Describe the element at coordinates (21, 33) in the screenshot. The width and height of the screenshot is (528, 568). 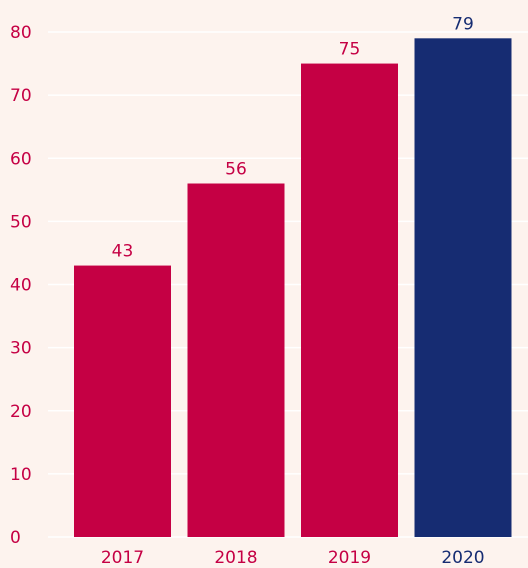
I see `y-tick-label: 80` at that location.